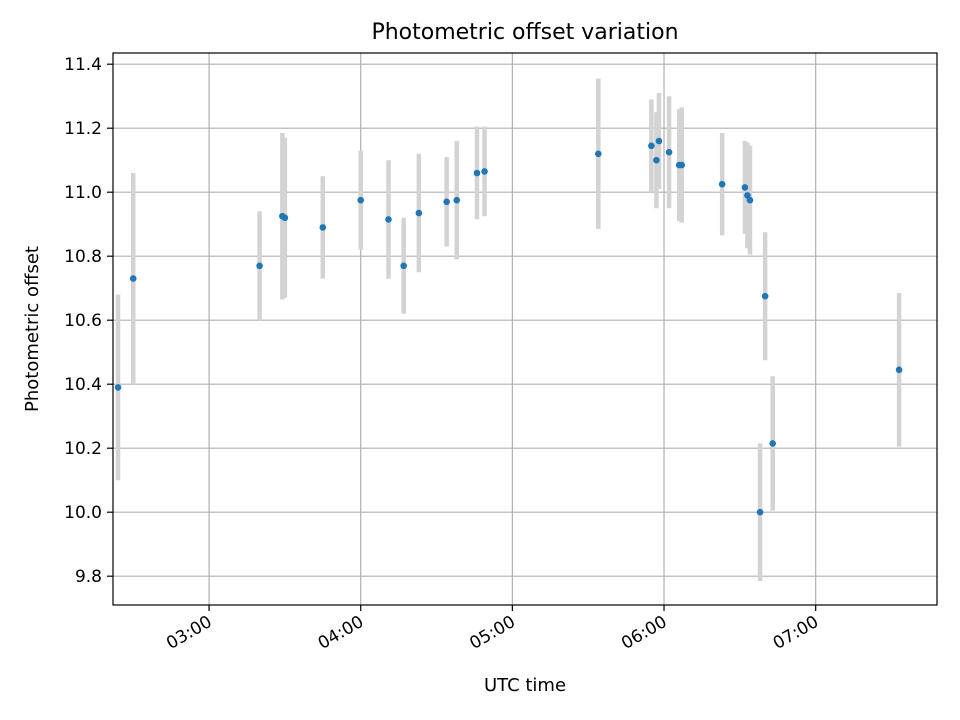 This screenshot has height=720, width=960. Describe the element at coordinates (524, 32) in the screenshot. I see `chart-title: Photometric offset variation` at that location.